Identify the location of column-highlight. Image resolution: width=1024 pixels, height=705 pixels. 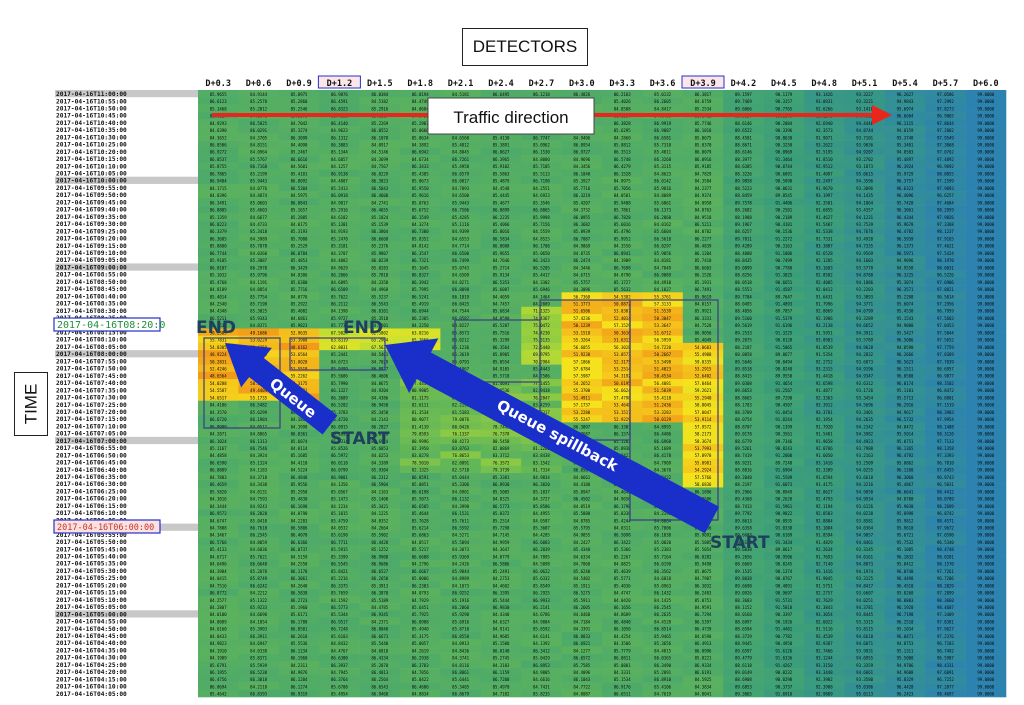
(339, 82).